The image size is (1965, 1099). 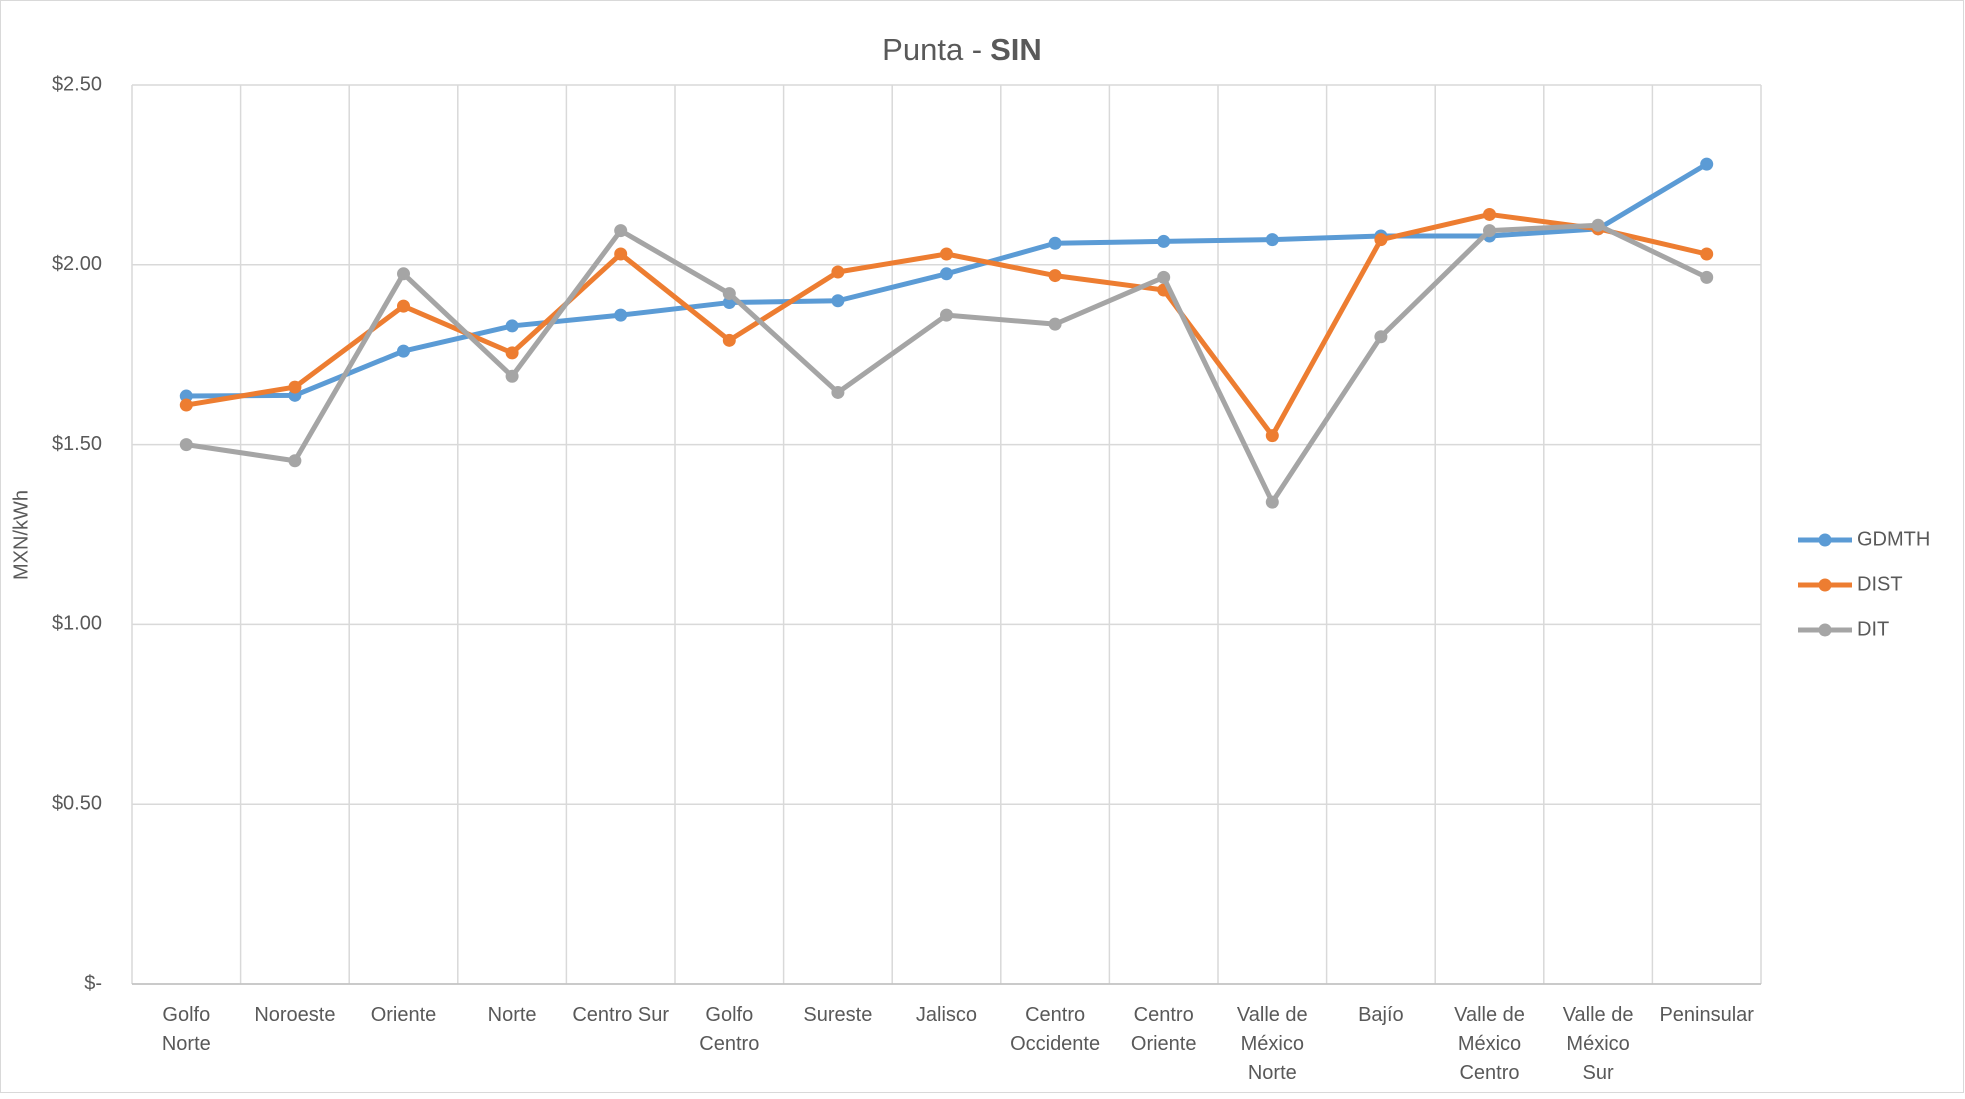 I want to click on y-tick-label: $0.50, so click(x=77, y=803).